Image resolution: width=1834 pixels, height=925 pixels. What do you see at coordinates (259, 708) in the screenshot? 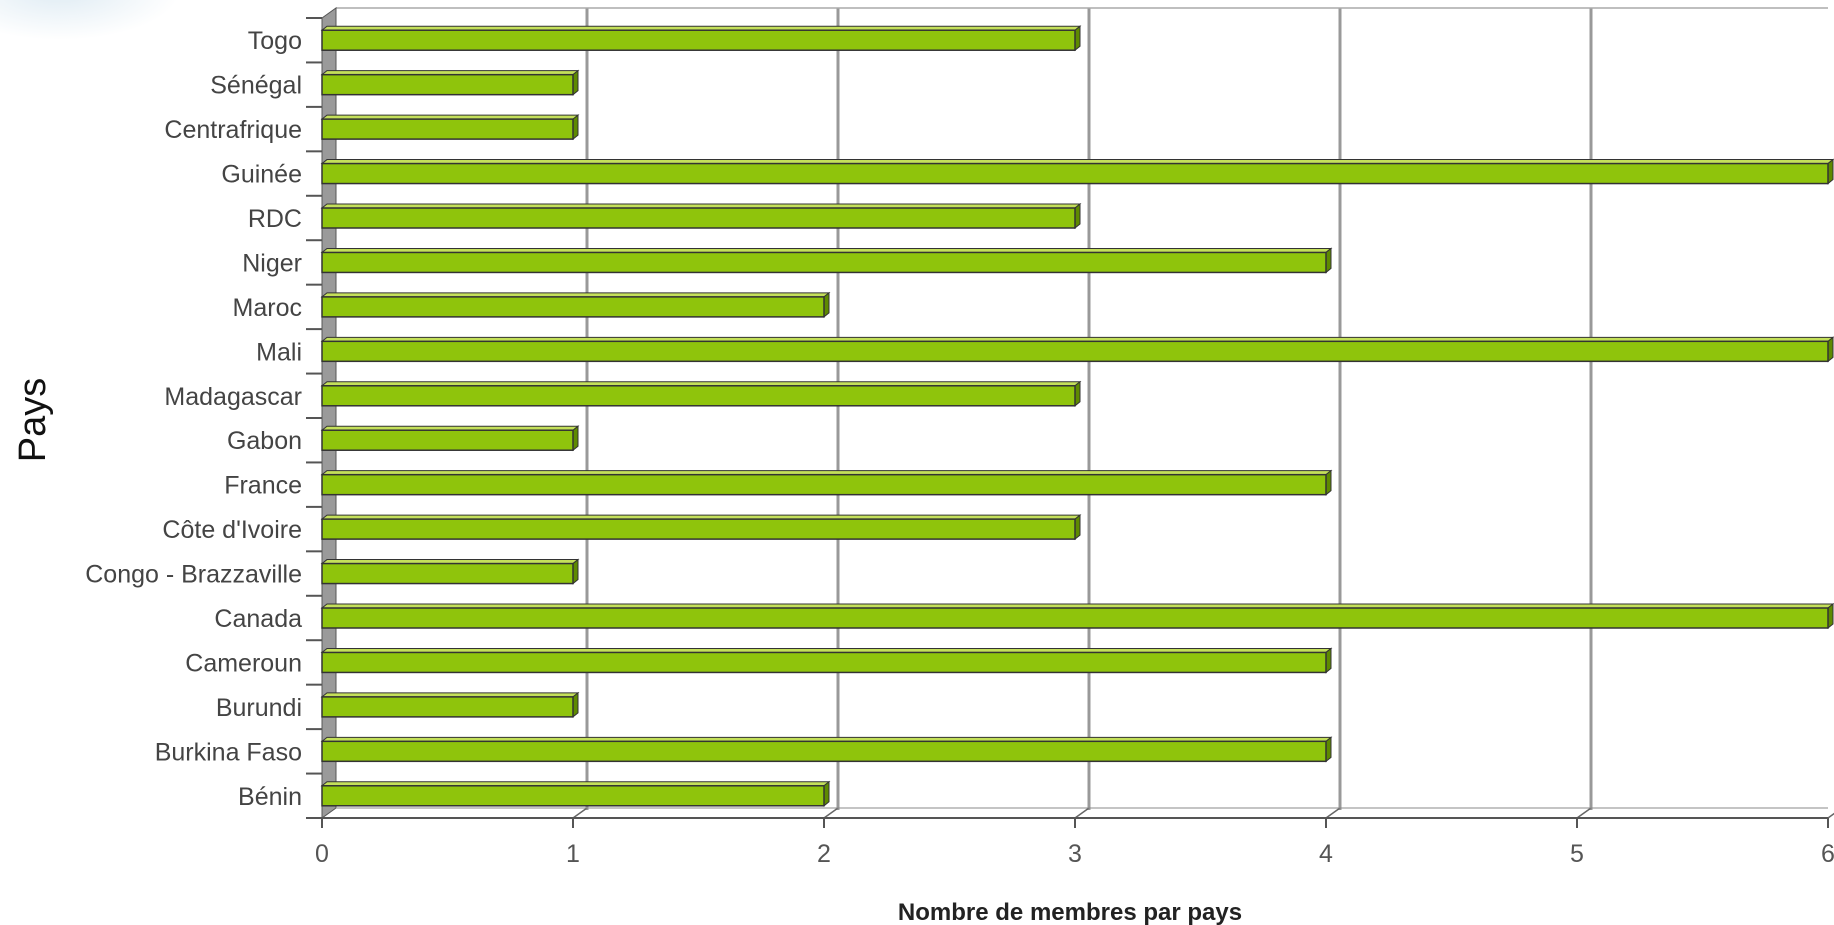
I see `category-label: Burundi` at bounding box center [259, 708].